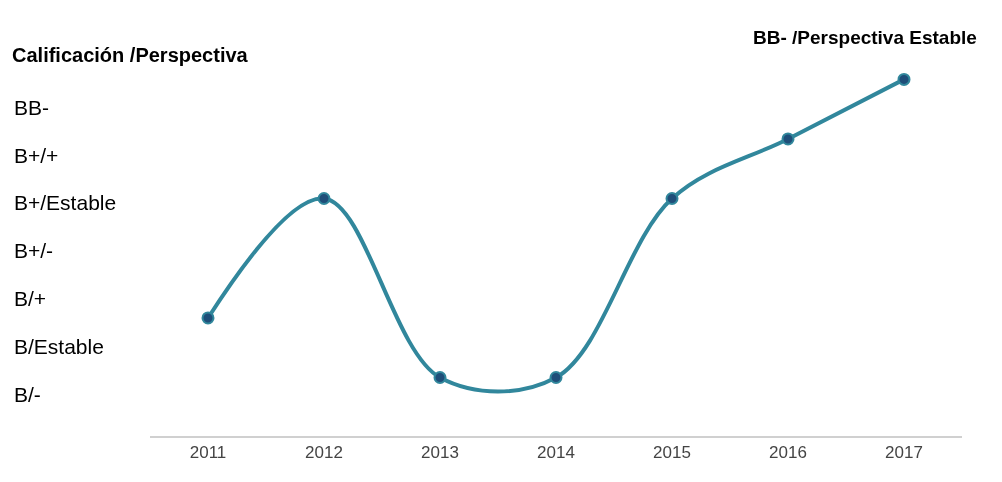  I want to click on text: B/Estable, so click(59, 346).